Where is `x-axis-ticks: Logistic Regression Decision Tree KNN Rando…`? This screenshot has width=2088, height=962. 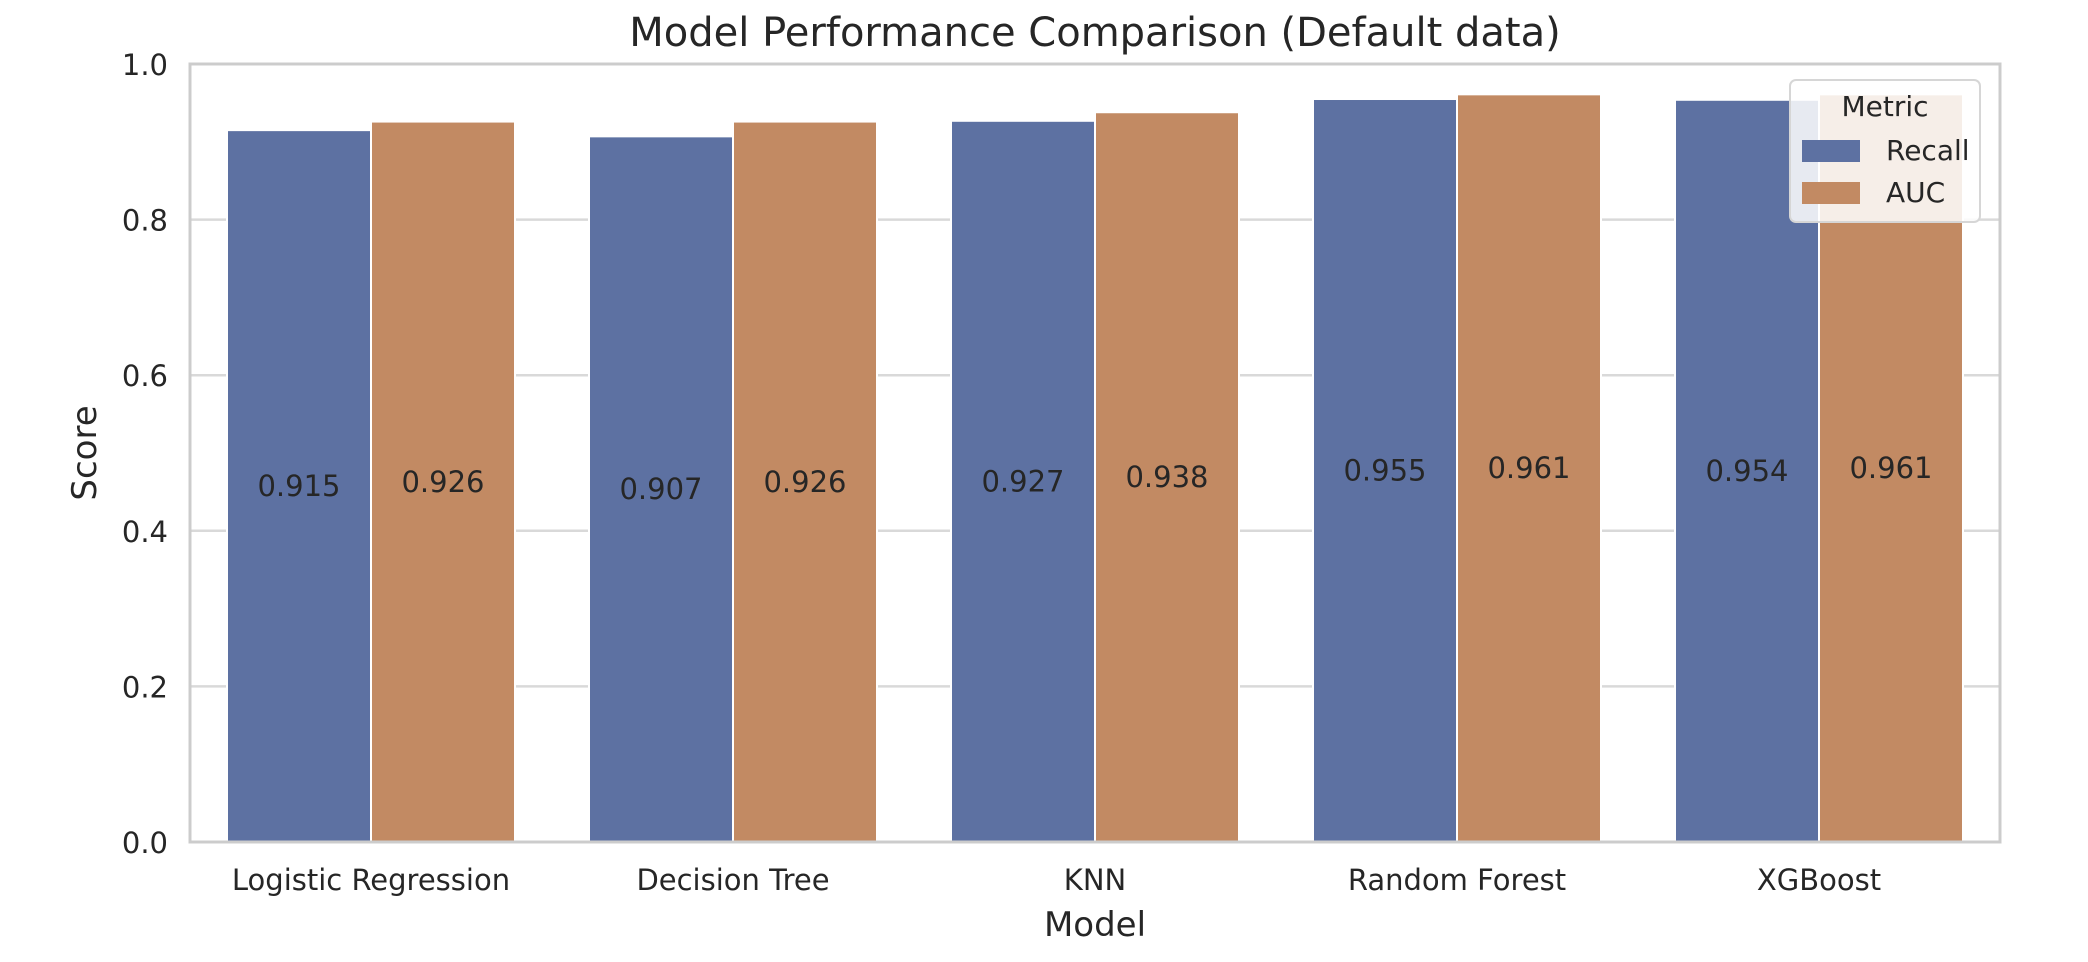
x-axis-ticks: Logistic Regression Decision Tree KNN Rando… is located at coordinates (1056, 880).